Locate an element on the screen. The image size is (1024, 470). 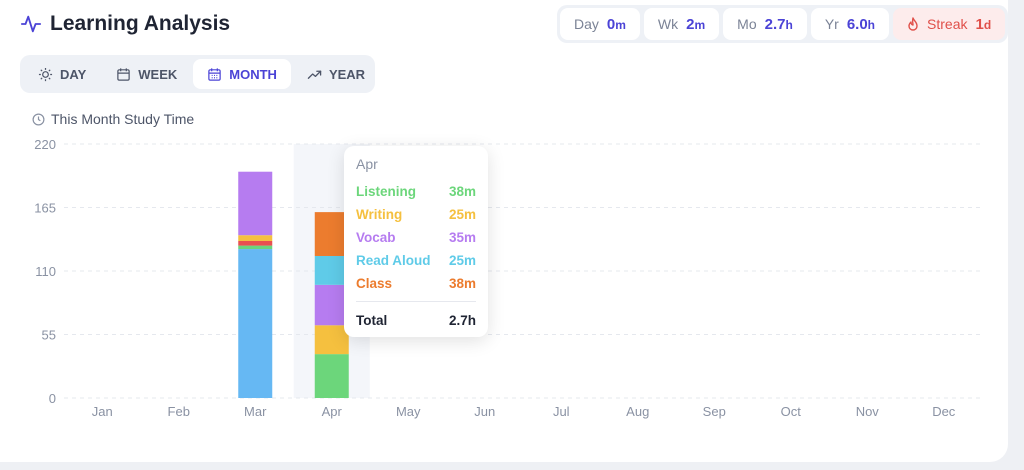
stat-day-label: Day is located at coordinates (586, 24).